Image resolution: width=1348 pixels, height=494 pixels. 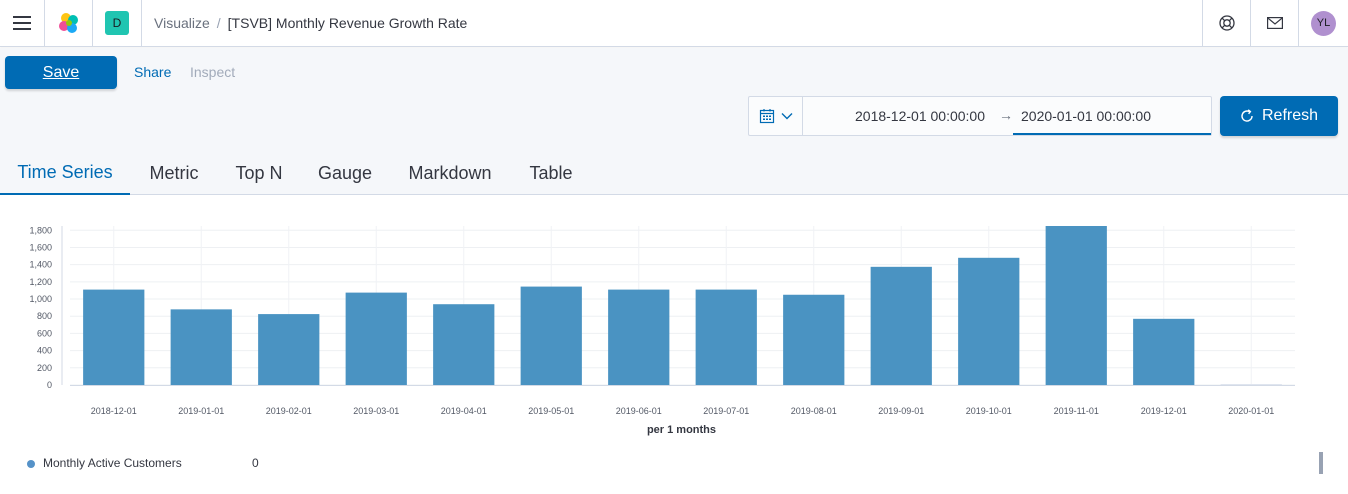 I want to click on tab-gauge: Gauge, so click(x=345, y=172).